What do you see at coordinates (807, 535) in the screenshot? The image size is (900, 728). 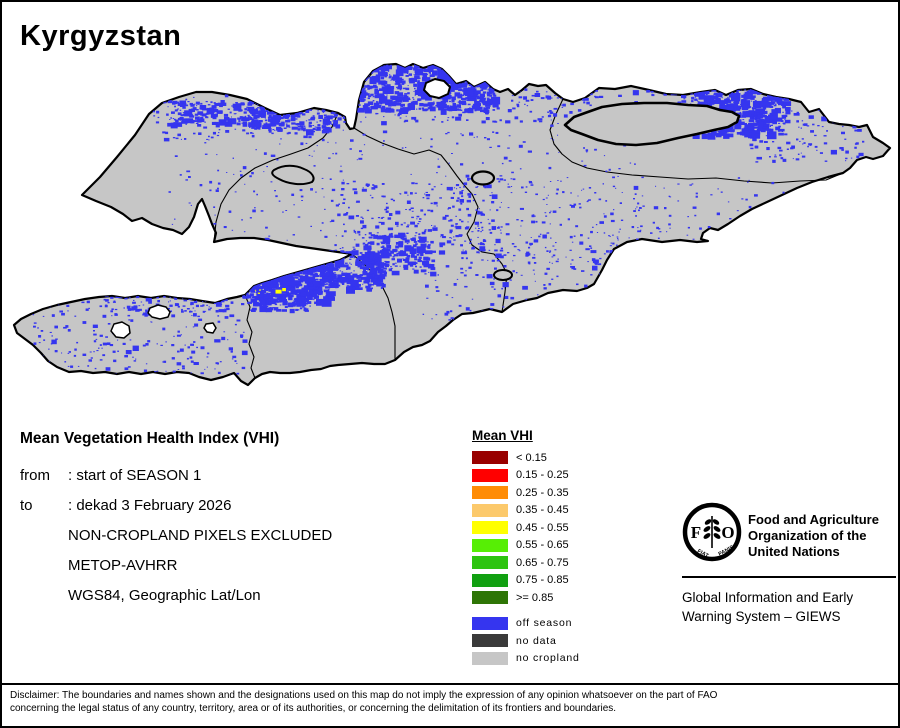 I see `text-line: Organization of the` at bounding box center [807, 535].